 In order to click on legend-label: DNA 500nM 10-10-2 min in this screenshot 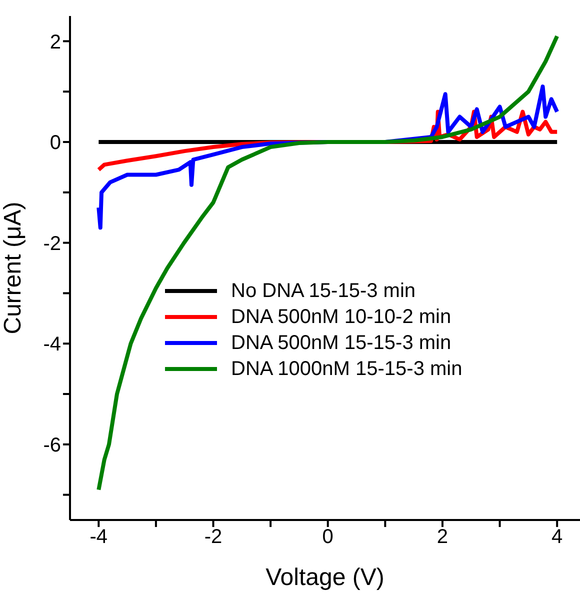, I will do `click(341, 317)`.